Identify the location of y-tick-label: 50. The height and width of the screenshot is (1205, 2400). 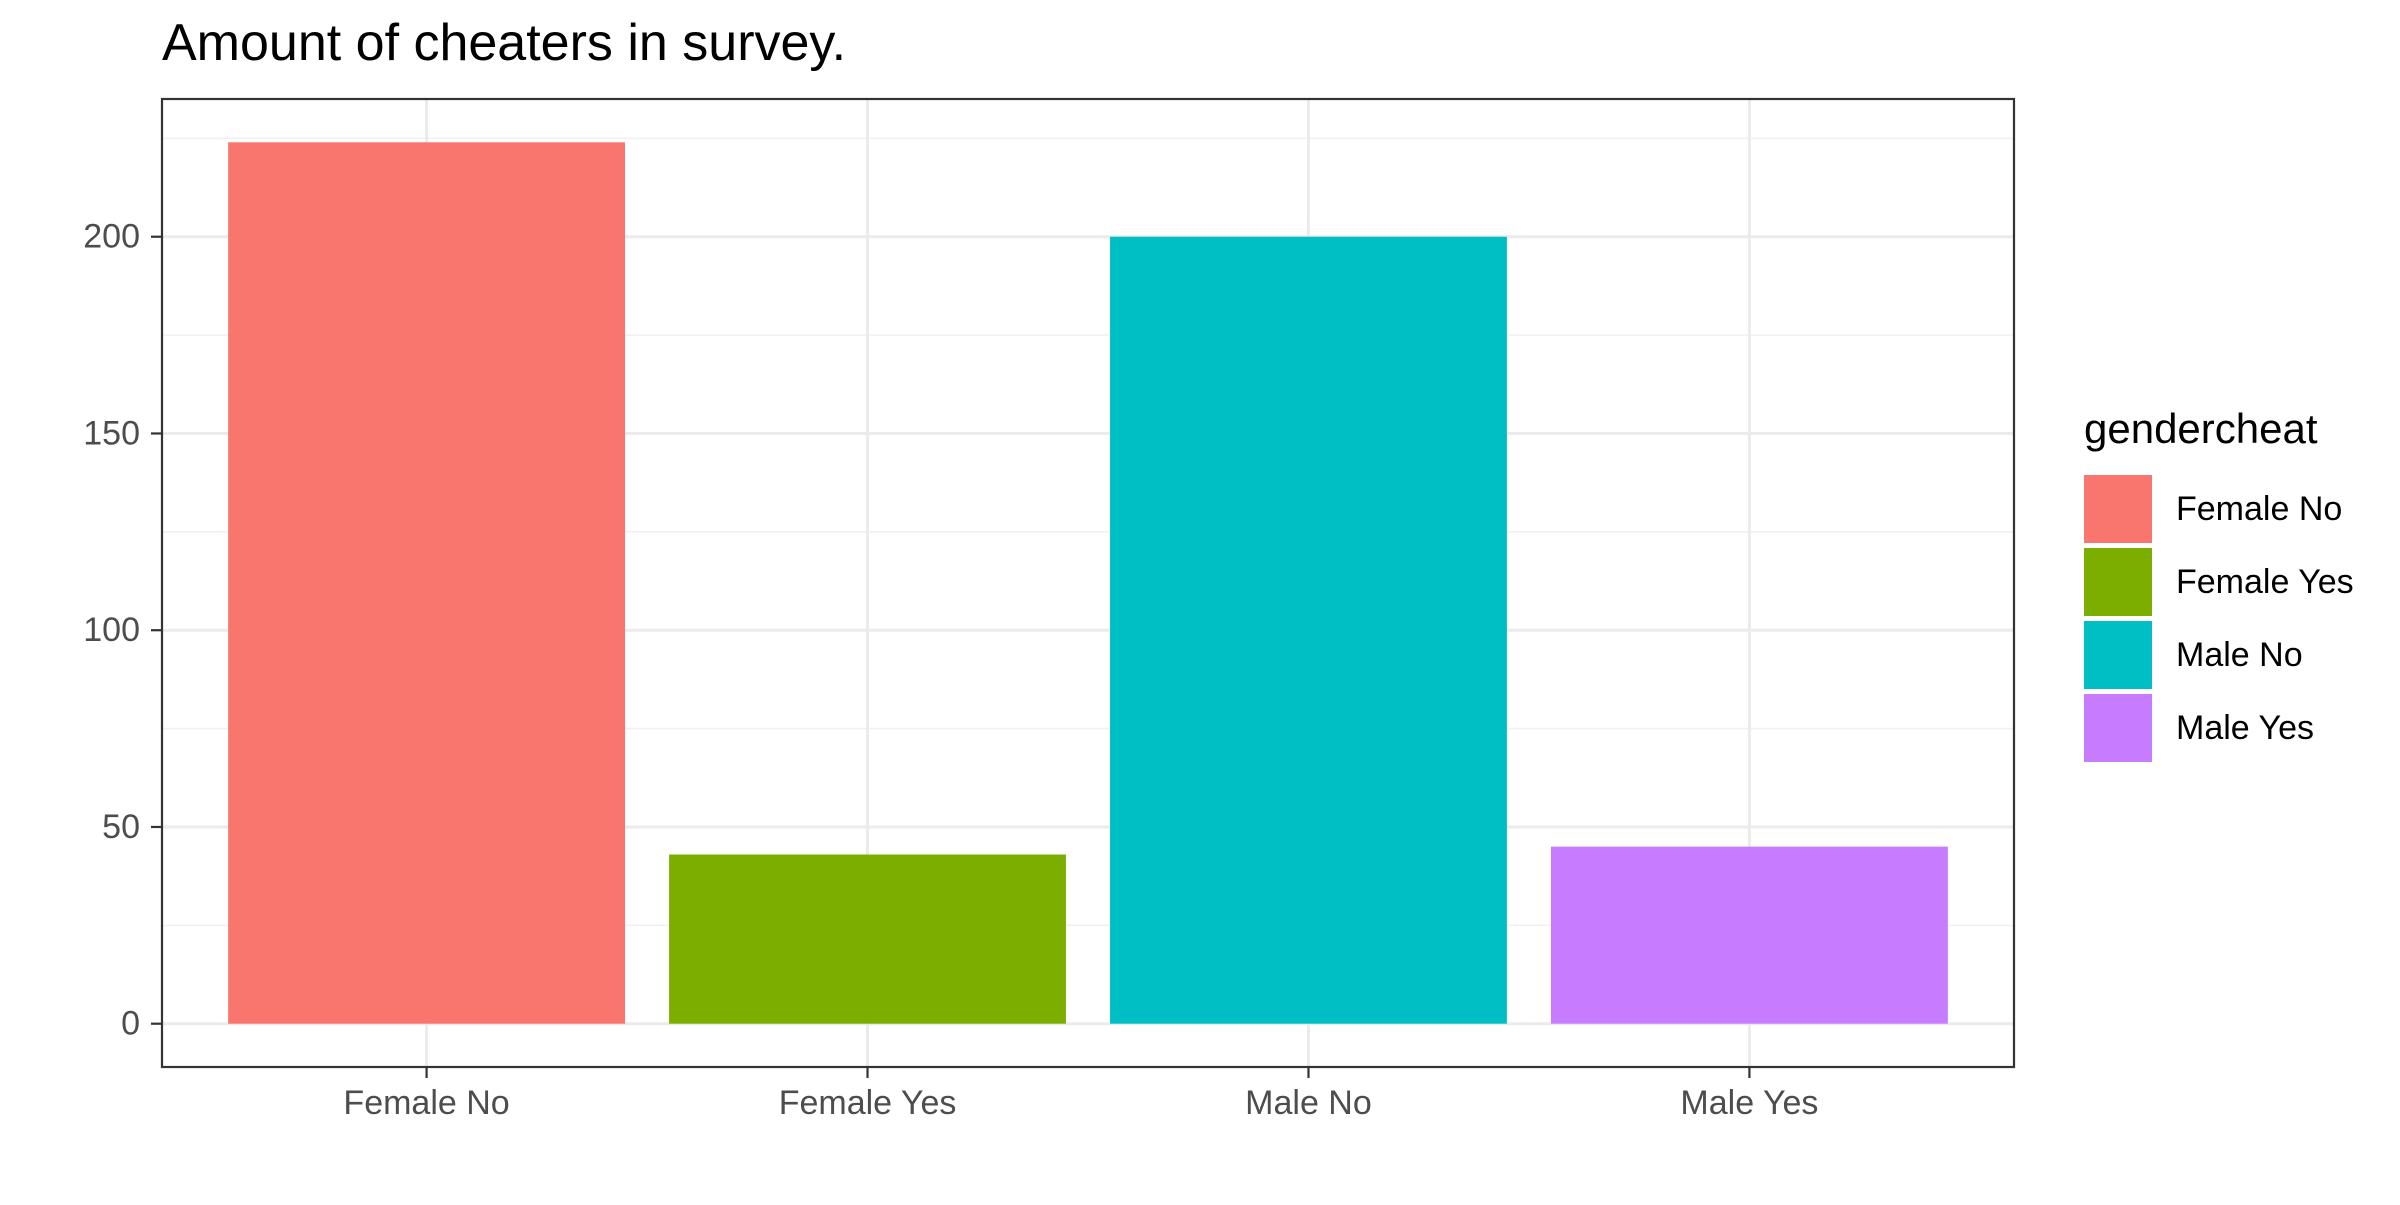
(121, 827).